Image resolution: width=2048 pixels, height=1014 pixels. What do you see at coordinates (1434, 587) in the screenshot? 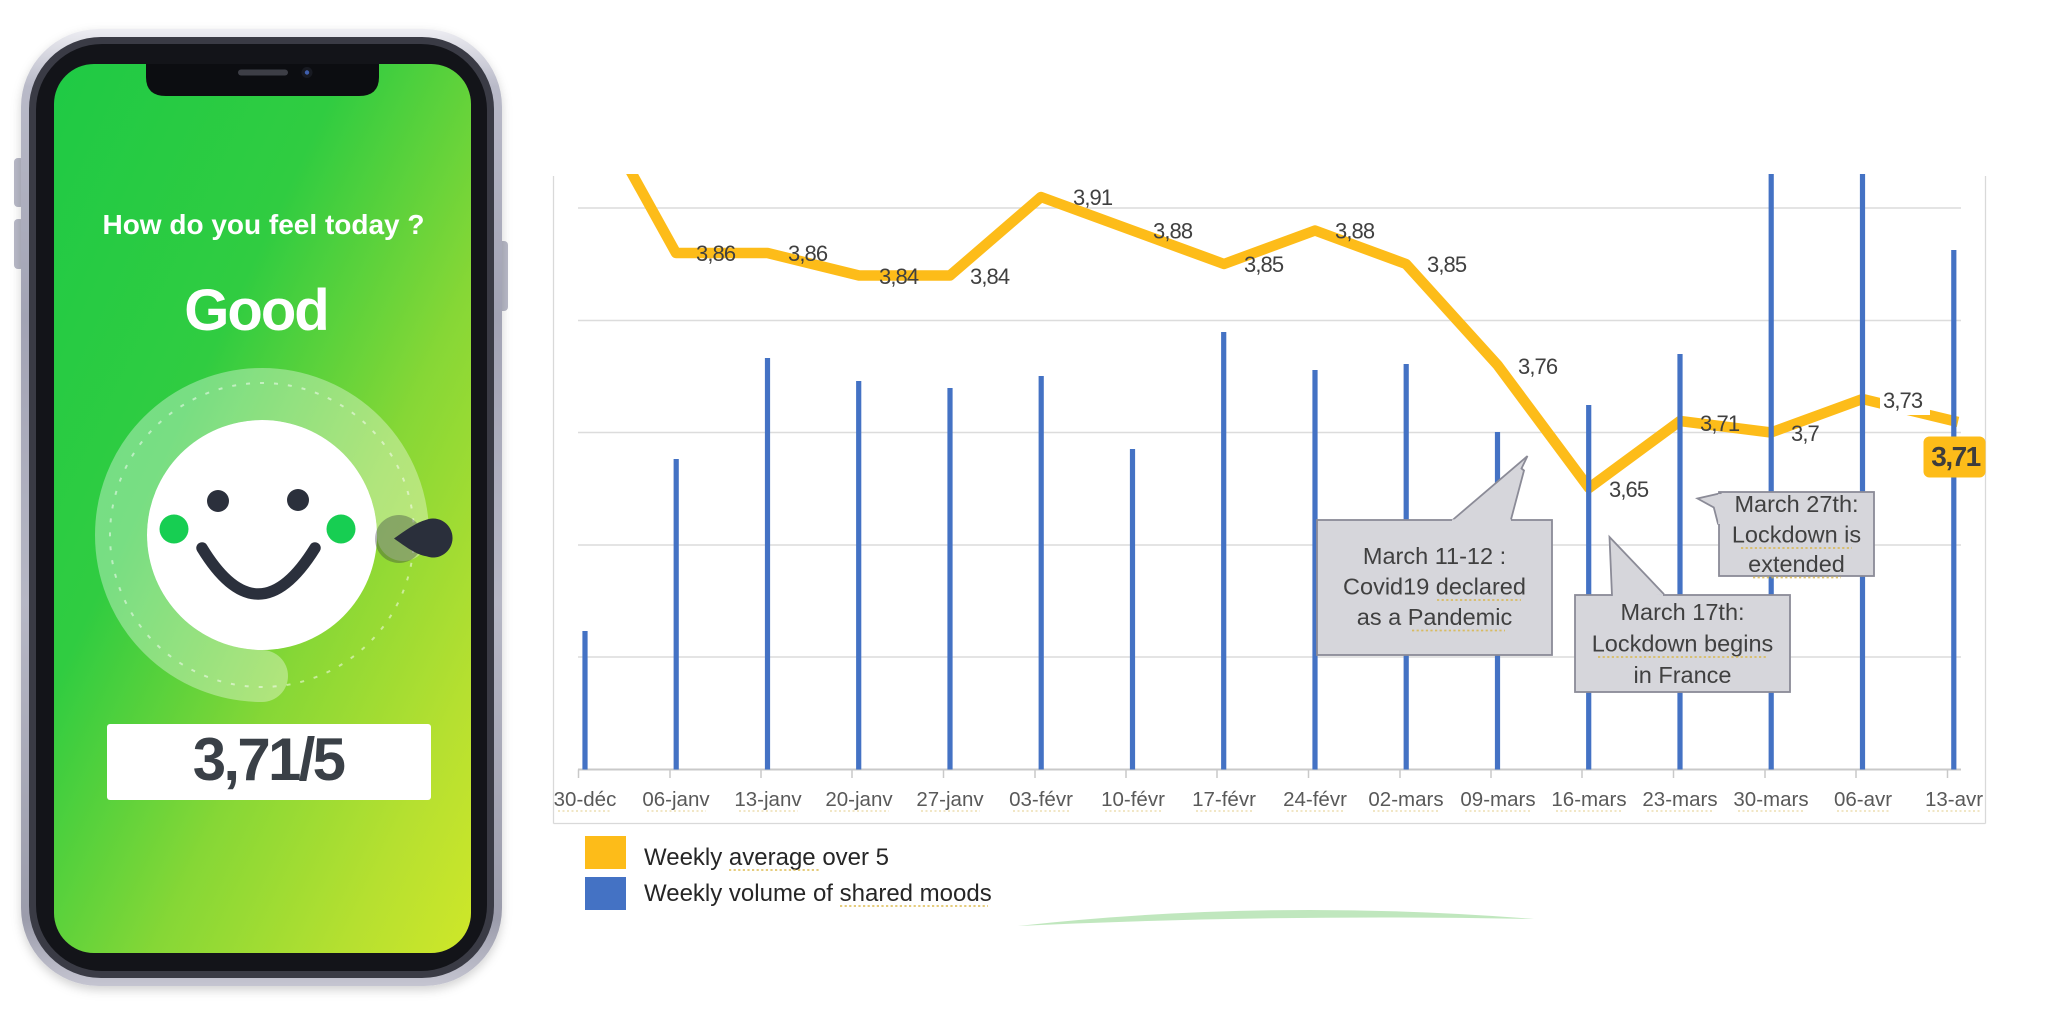
I see `svg-text: Covid19 declared` at bounding box center [1434, 587].